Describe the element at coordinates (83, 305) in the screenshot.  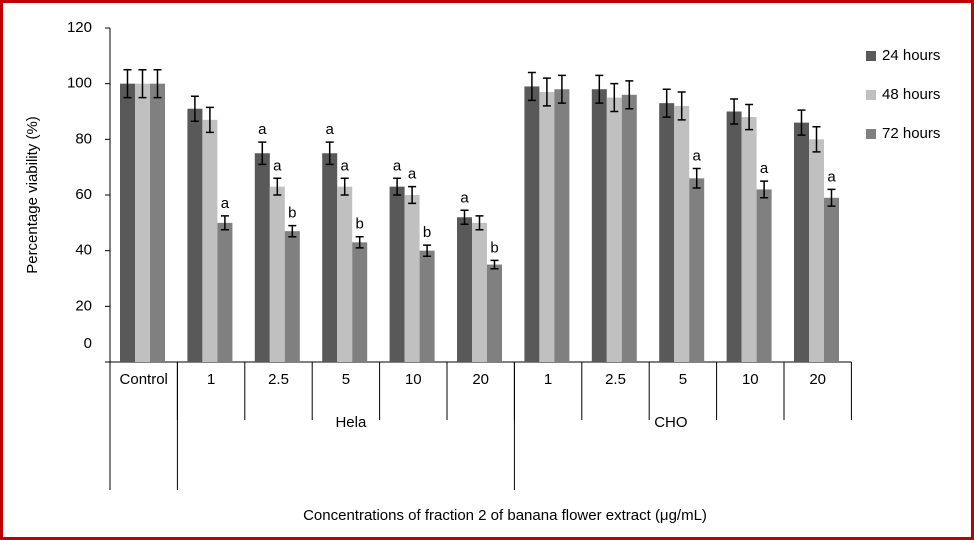
I see `y-tick-label: 20` at that location.